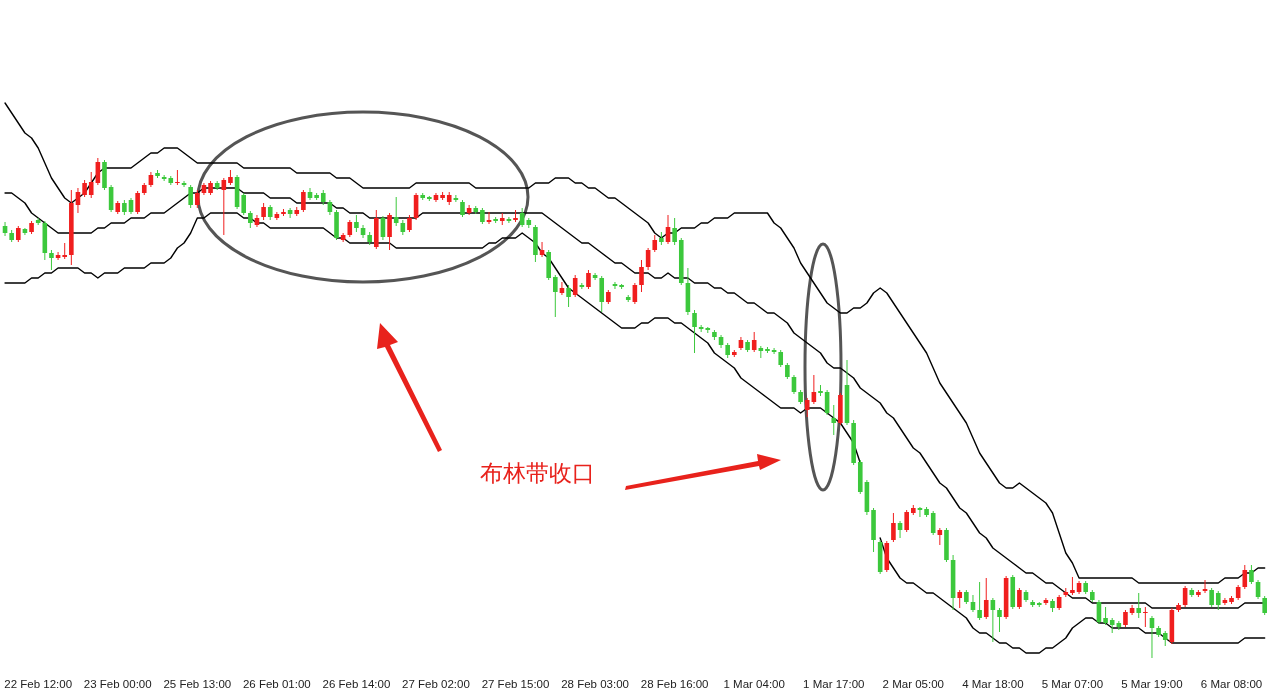 The height and width of the screenshot is (698, 1268). What do you see at coordinates (537, 473) in the screenshot?
I see `annotation: 布林带收口` at bounding box center [537, 473].